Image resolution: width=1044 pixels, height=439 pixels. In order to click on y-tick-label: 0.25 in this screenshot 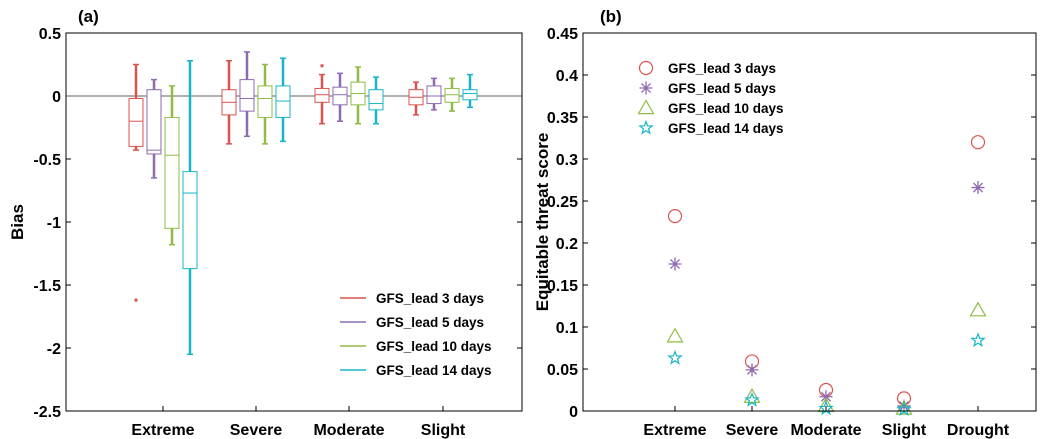, I will do `click(562, 202)`.